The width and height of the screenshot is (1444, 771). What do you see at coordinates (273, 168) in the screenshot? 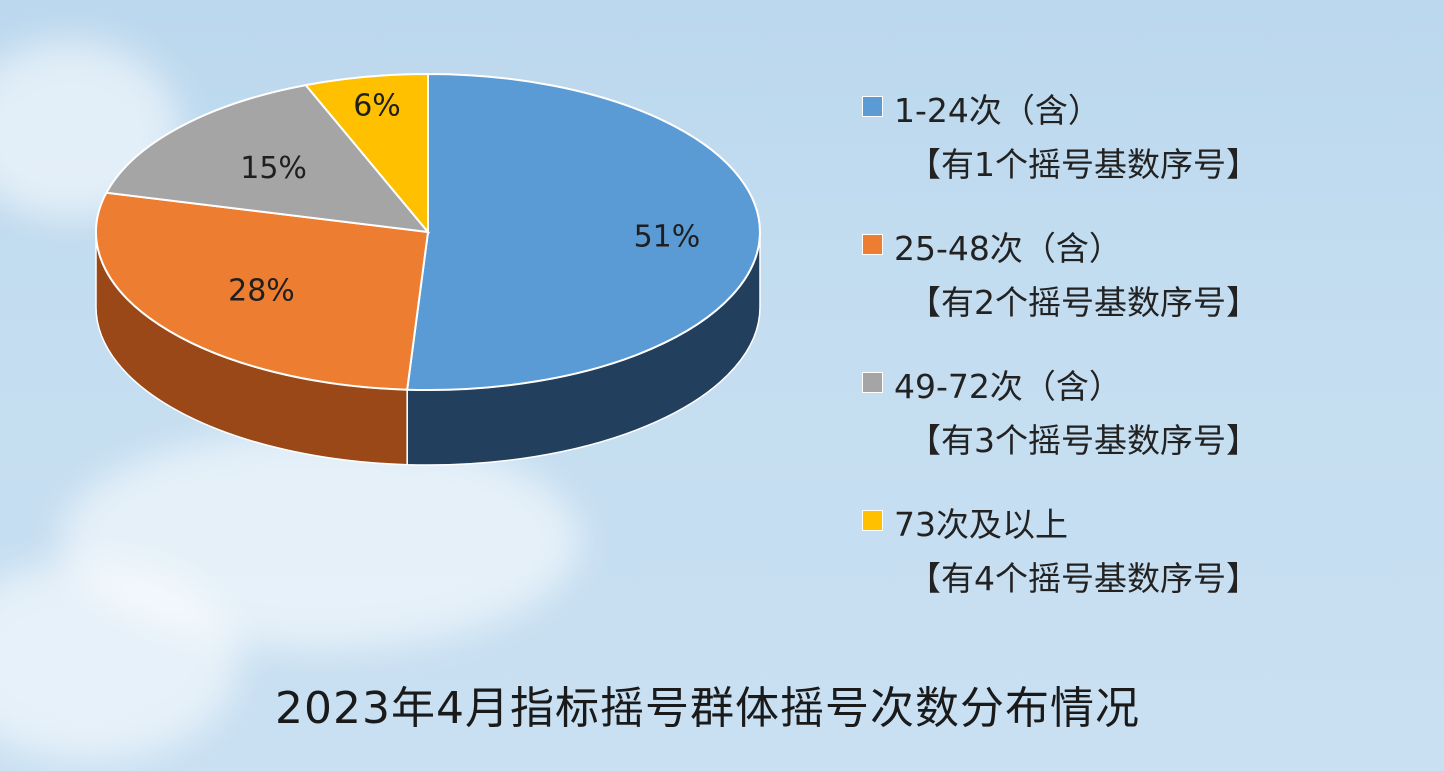
I see `pie-data-label: 15%` at bounding box center [273, 168].